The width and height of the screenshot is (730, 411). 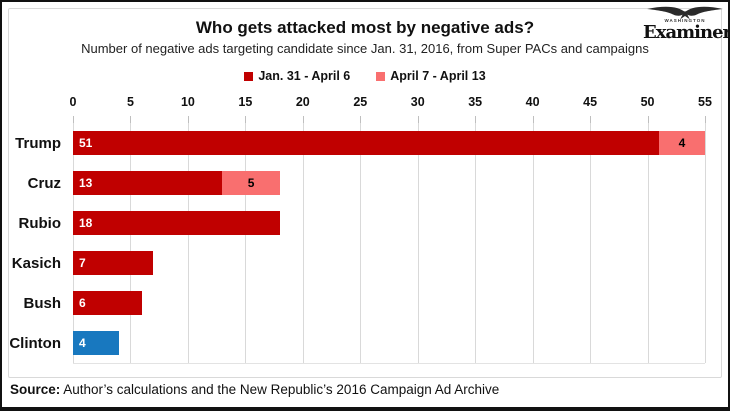 What do you see at coordinates (38, 143) in the screenshot?
I see `category-label: Trump` at bounding box center [38, 143].